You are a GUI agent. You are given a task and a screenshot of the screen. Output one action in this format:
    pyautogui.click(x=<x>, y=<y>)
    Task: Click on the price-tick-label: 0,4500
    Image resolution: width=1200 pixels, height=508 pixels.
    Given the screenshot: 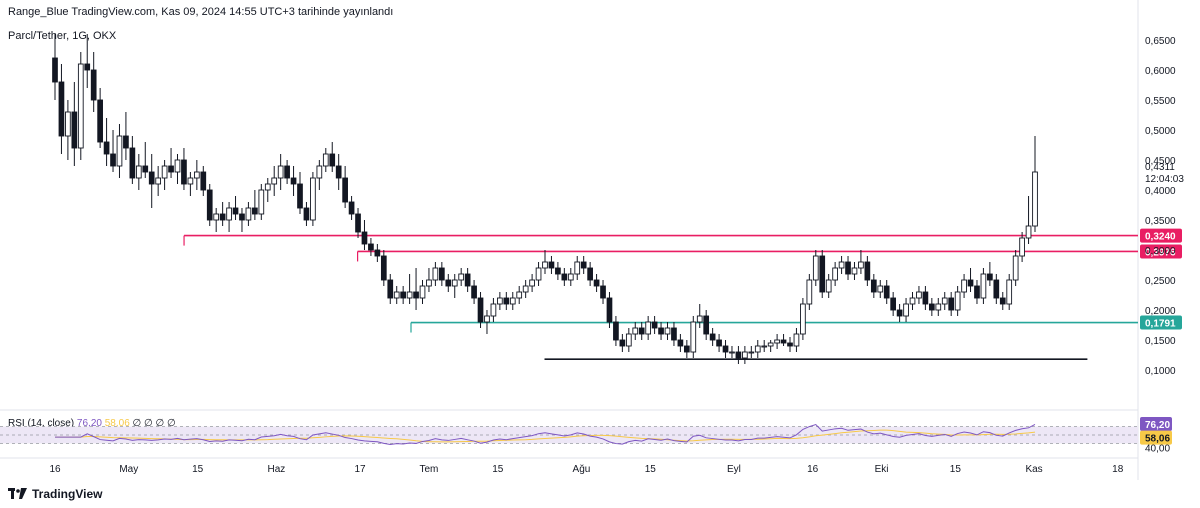 What is the action you would take?
    pyautogui.click(x=1160, y=161)
    